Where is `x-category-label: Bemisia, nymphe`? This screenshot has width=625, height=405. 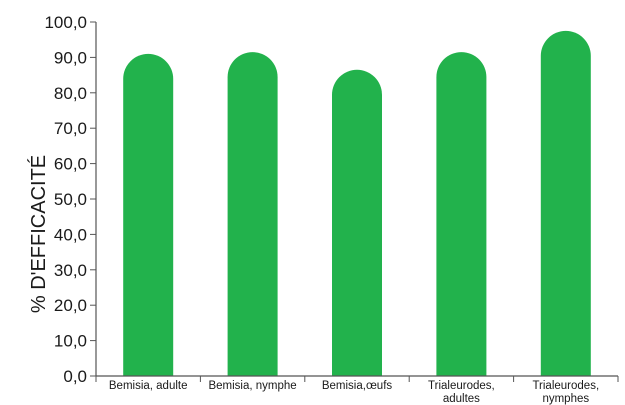
x-category-label: Bemisia, nymphe is located at coordinates (252, 386).